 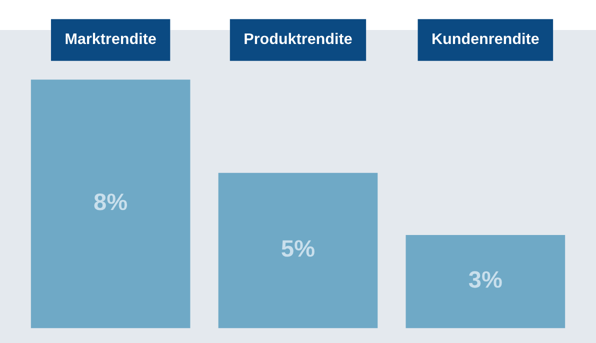 What do you see at coordinates (485, 38) in the screenshot?
I see `x-tick-label: Kundenrendite` at bounding box center [485, 38].